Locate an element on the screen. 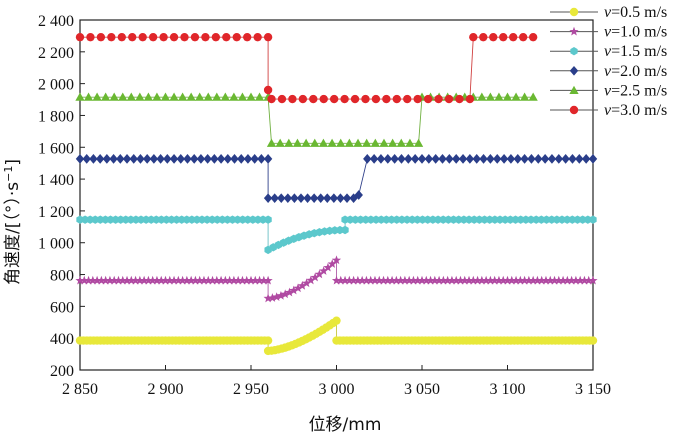 The image size is (700, 440). legend-label: v=2.0 m/s is located at coordinates (635, 71).